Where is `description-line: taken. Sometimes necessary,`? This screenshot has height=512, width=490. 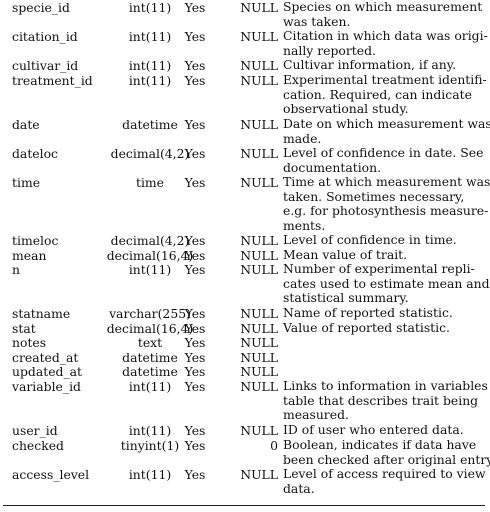
description-line: taken. Sometimes necessary, is located at coordinates (374, 196).